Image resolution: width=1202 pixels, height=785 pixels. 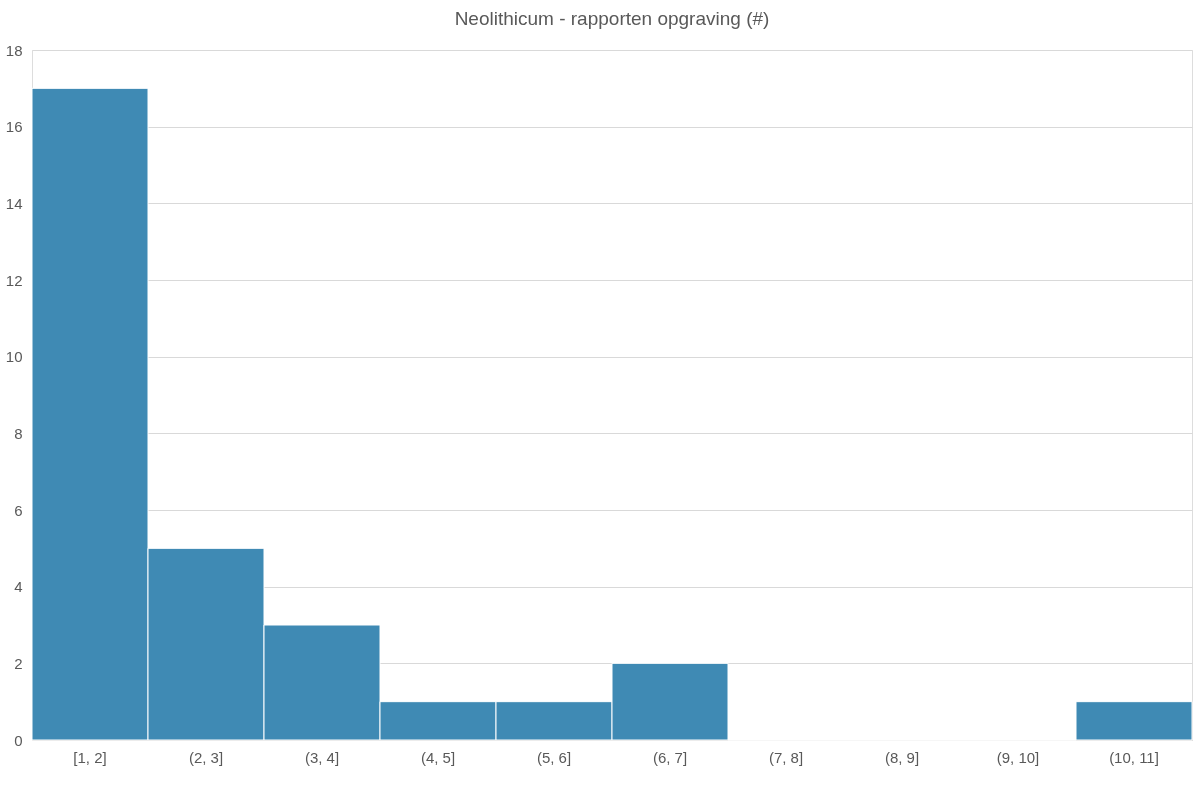 I want to click on x-tick-label: (8, 9], so click(x=902, y=757).